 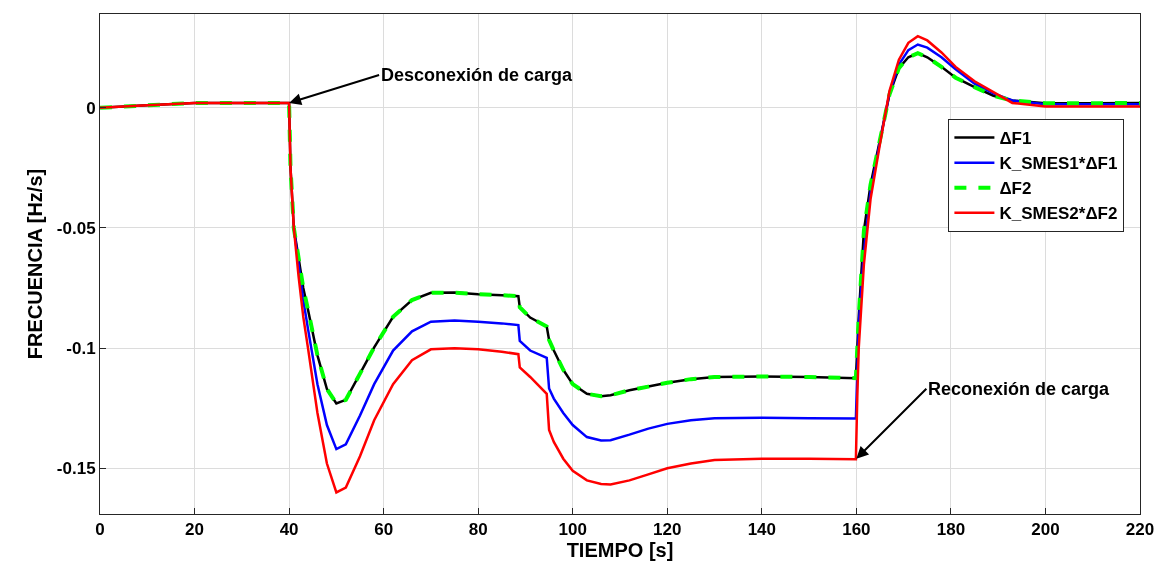 What do you see at coordinates (81, 349) in the screenshot?
I see `y-tick-label: -0.1` at bounding box center [81, 349].